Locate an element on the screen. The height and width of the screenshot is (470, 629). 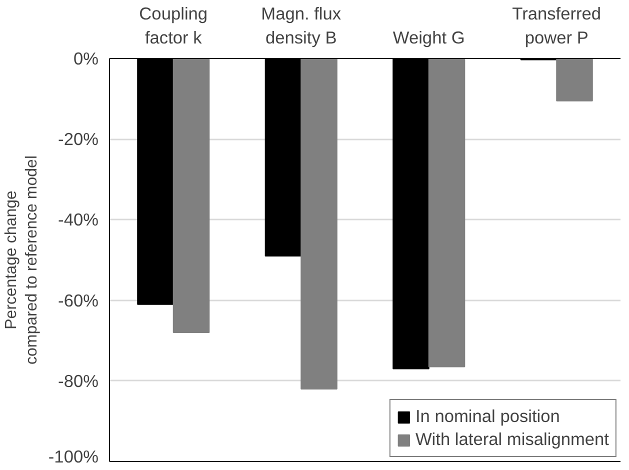
legend-label: In nominal position is located at coordinates (487, 416).